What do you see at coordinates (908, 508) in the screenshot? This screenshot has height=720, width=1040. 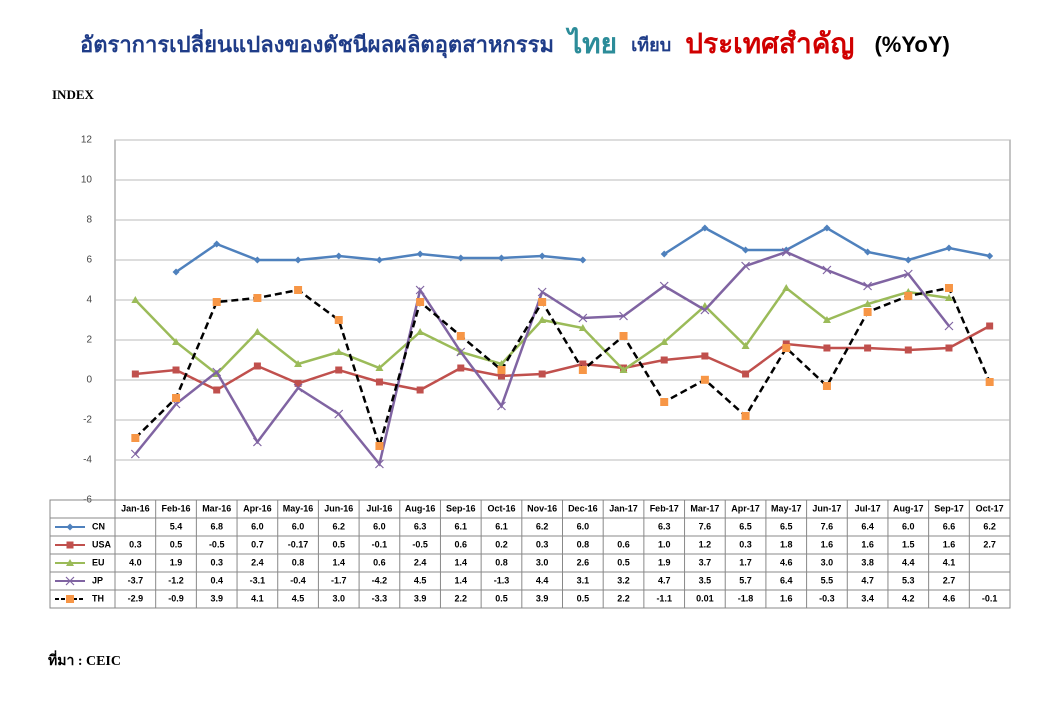 I see `x-tick-label: Aug-17` at bounding box center [908, 508].